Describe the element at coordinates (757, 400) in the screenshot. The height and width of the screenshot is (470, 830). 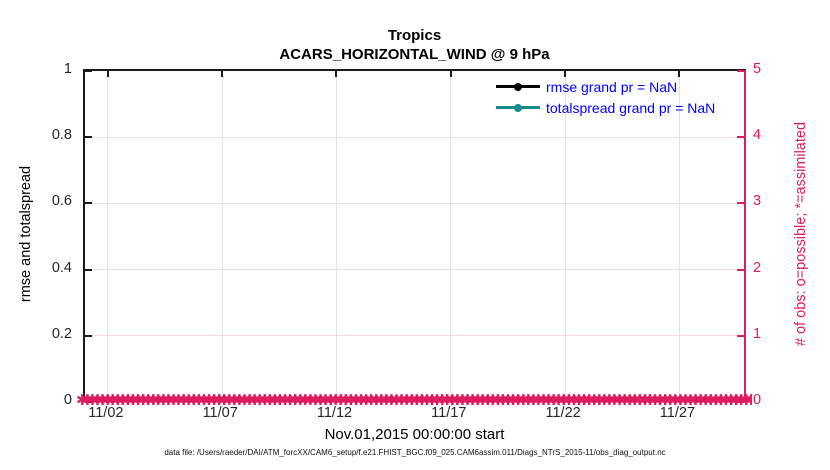
I see `right-tick-label: 0` at that location.